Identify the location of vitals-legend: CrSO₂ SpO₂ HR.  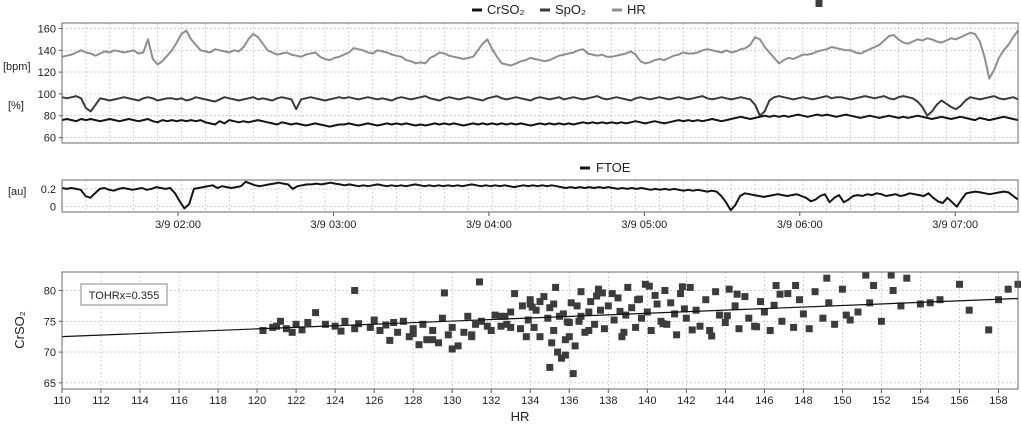
(559, 9).